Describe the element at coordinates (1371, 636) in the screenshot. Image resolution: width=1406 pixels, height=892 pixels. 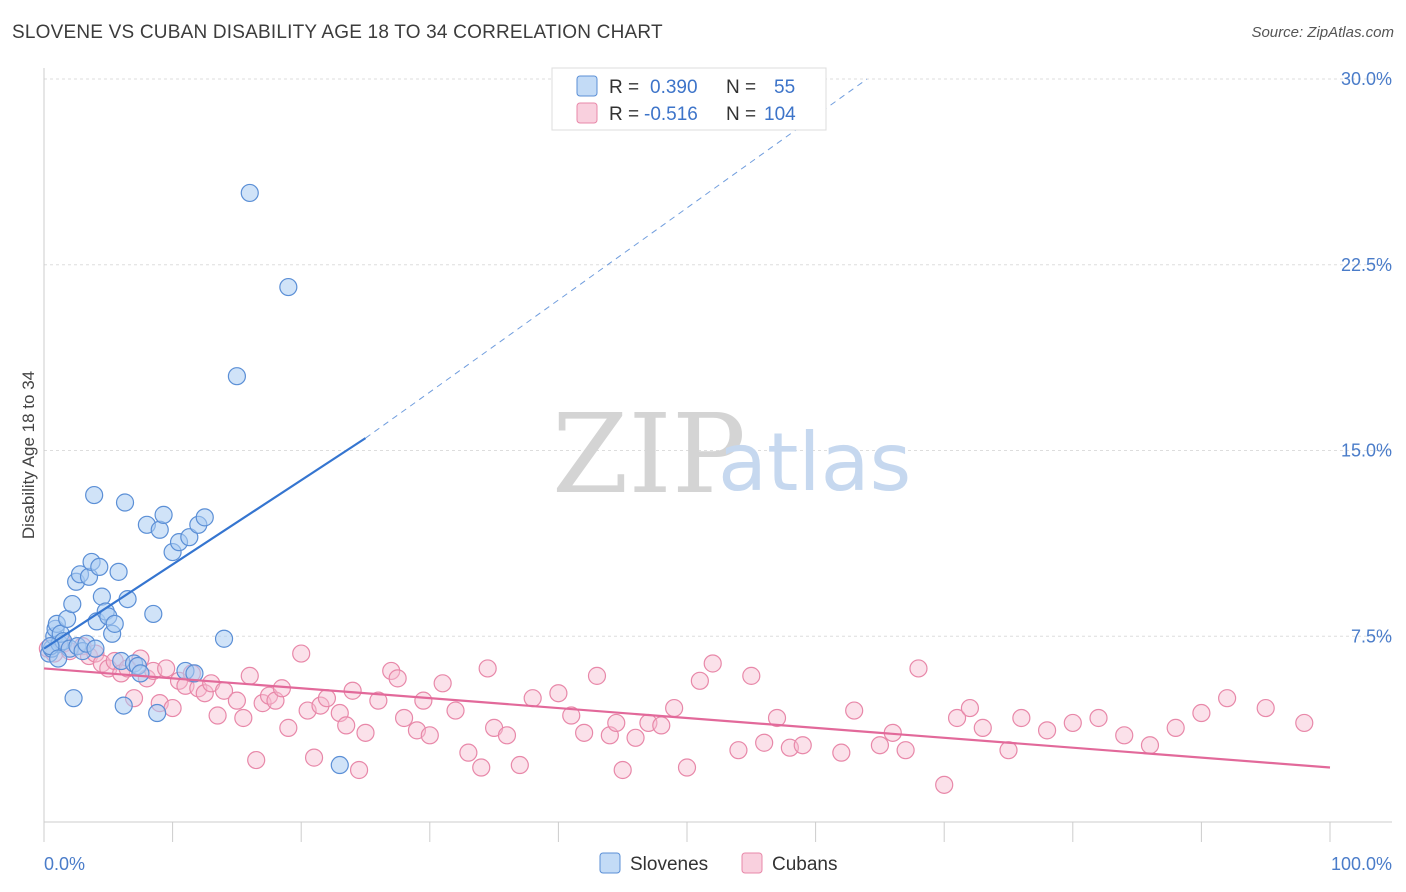
I see `y-tick-label: 7.5%` at that location.